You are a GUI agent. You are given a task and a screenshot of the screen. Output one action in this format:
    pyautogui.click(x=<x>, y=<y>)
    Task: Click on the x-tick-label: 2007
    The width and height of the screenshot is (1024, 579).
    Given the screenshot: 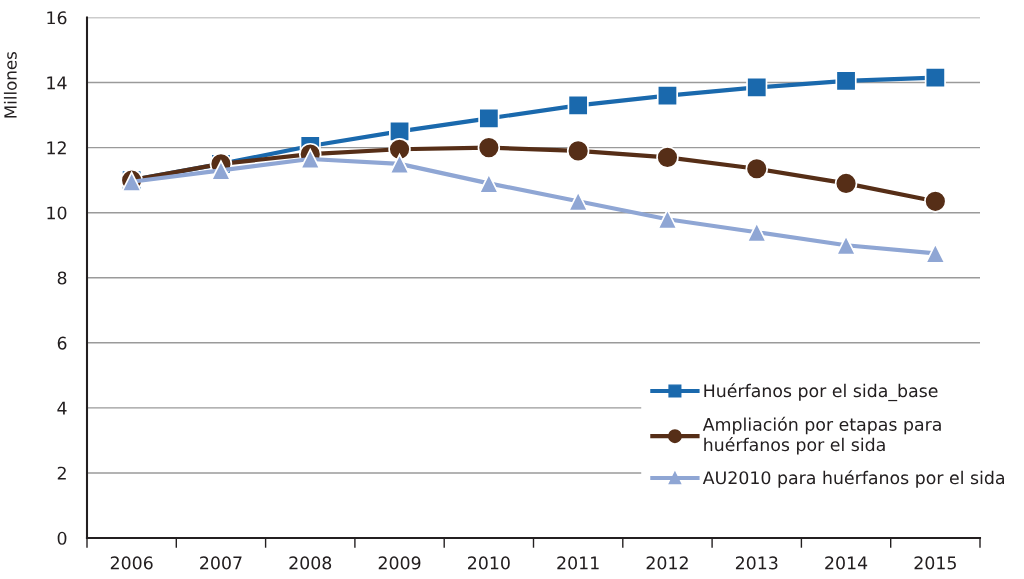 What is the action you would take?
    pyautogui.click(x=221, y=563)
    